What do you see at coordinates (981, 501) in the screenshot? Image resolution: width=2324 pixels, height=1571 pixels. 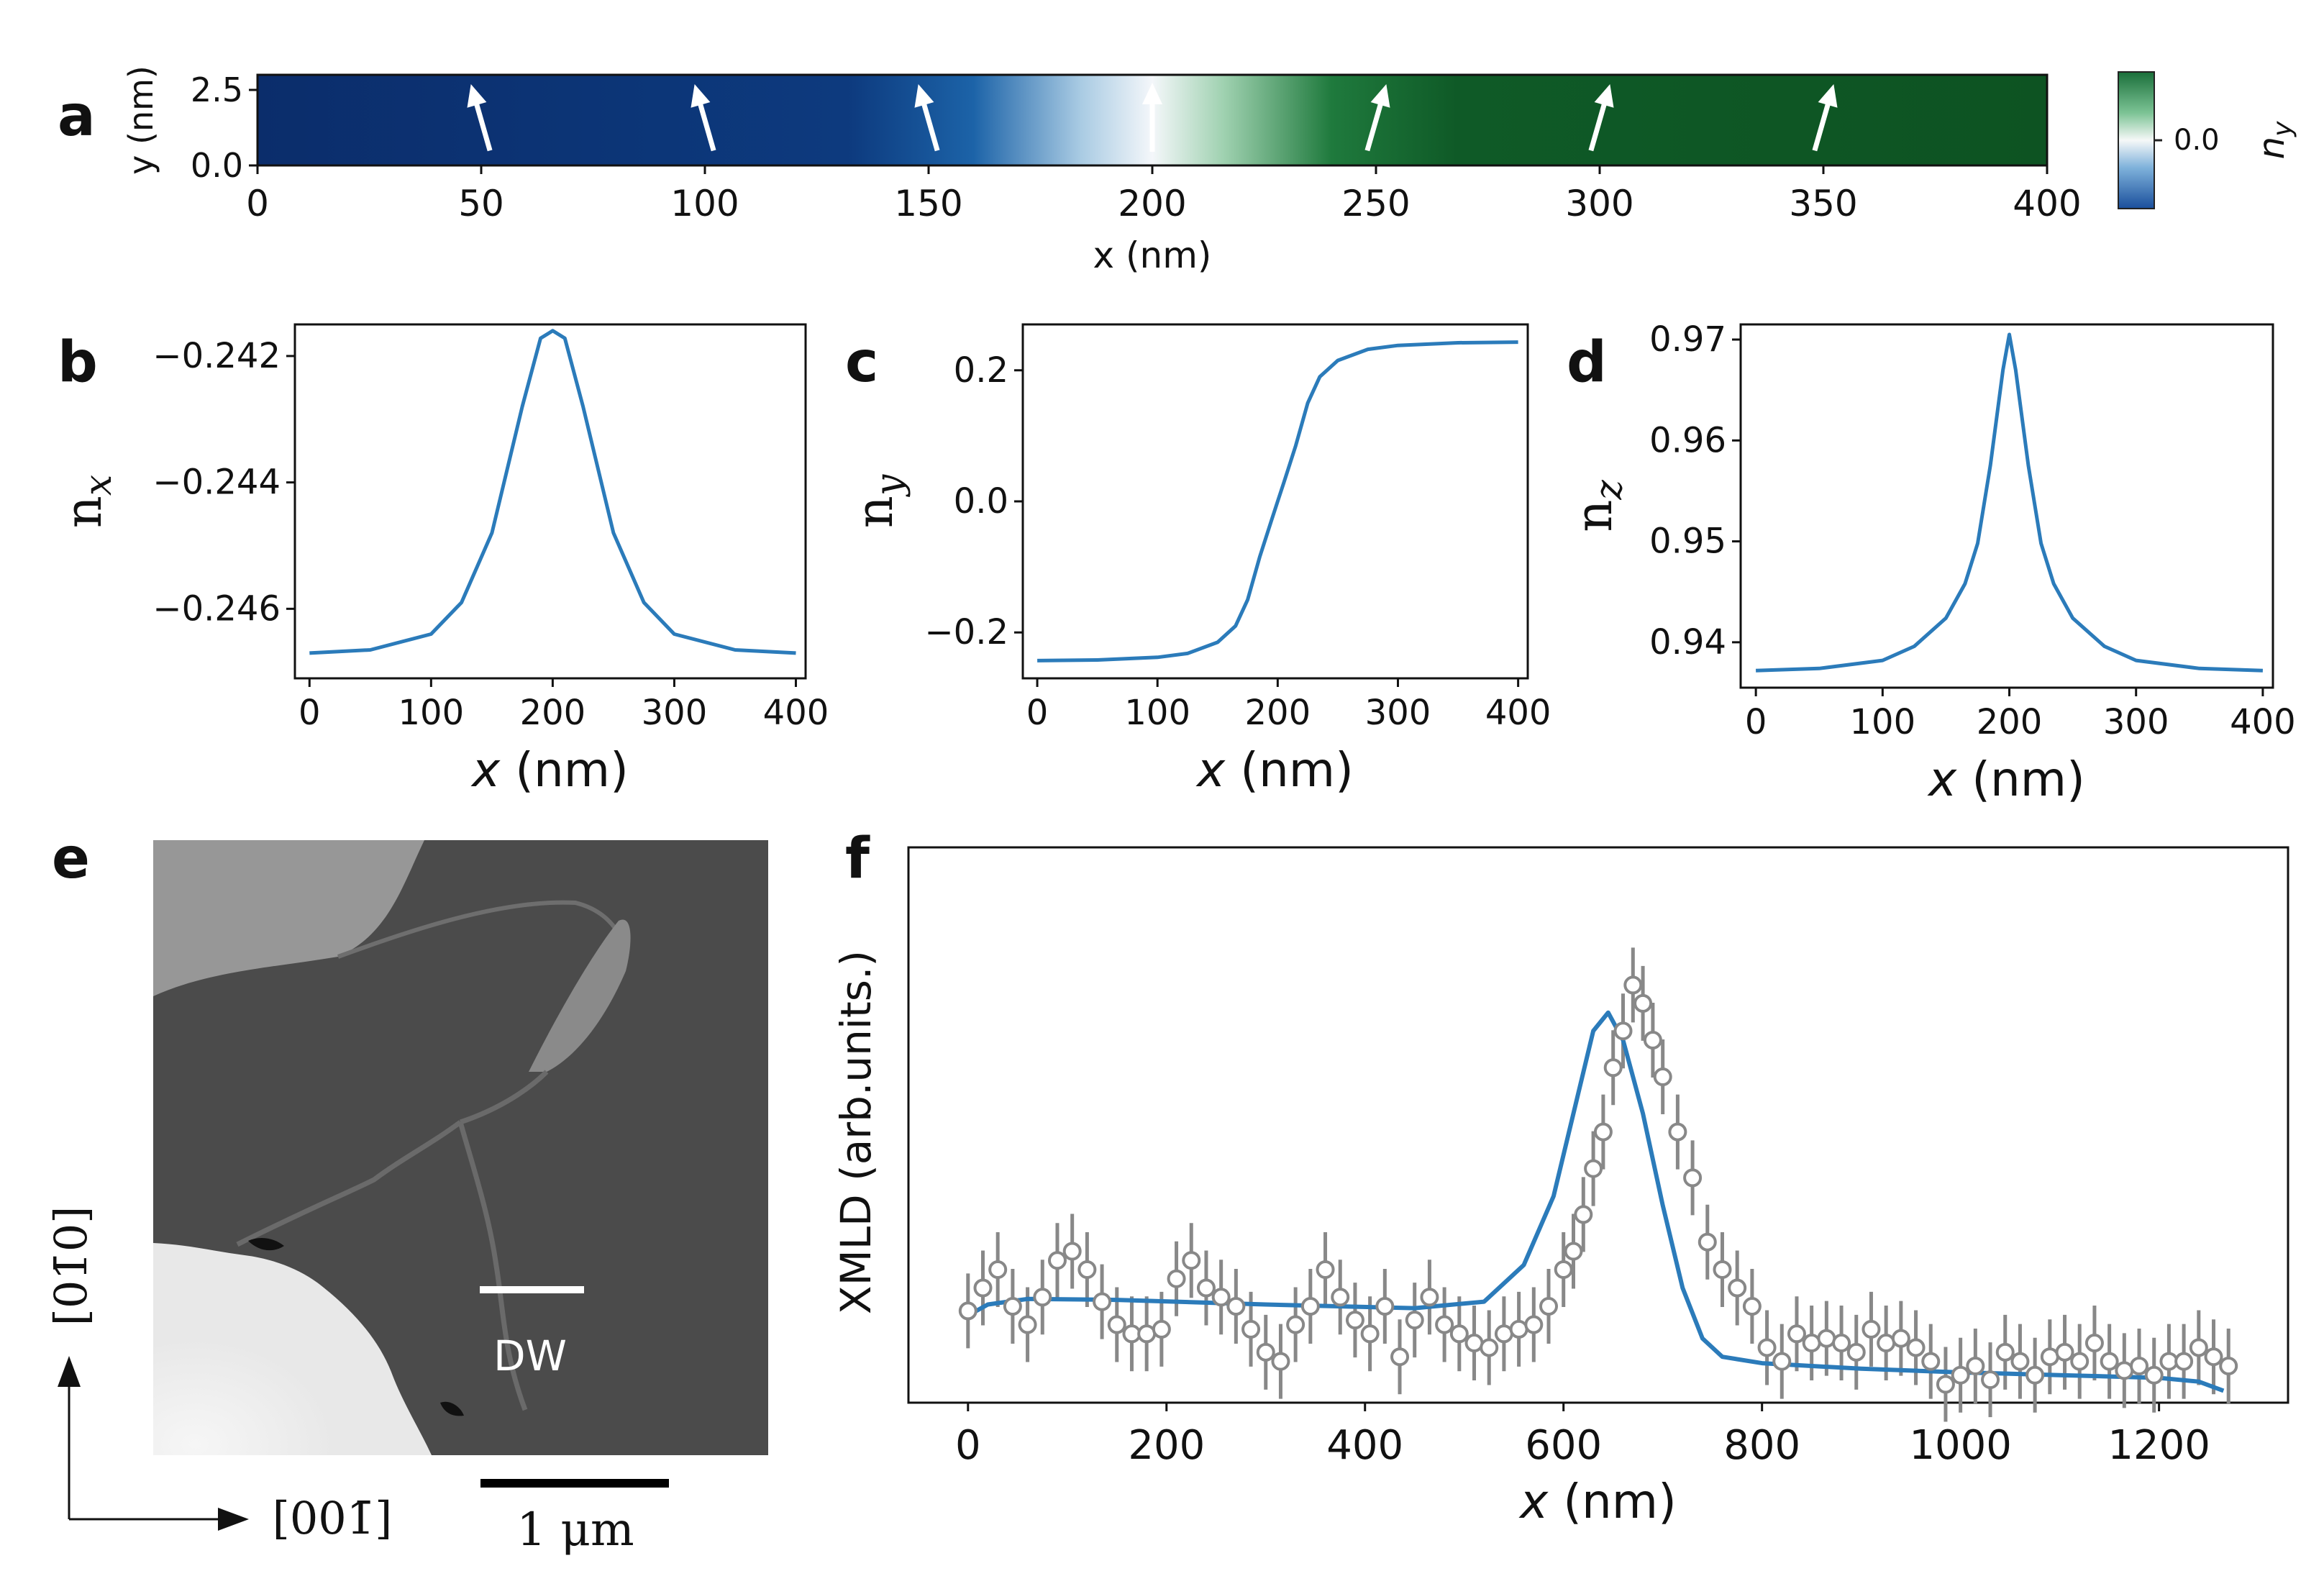 I see `y-tick-label: 0.0` at bounding box center [981, 501].